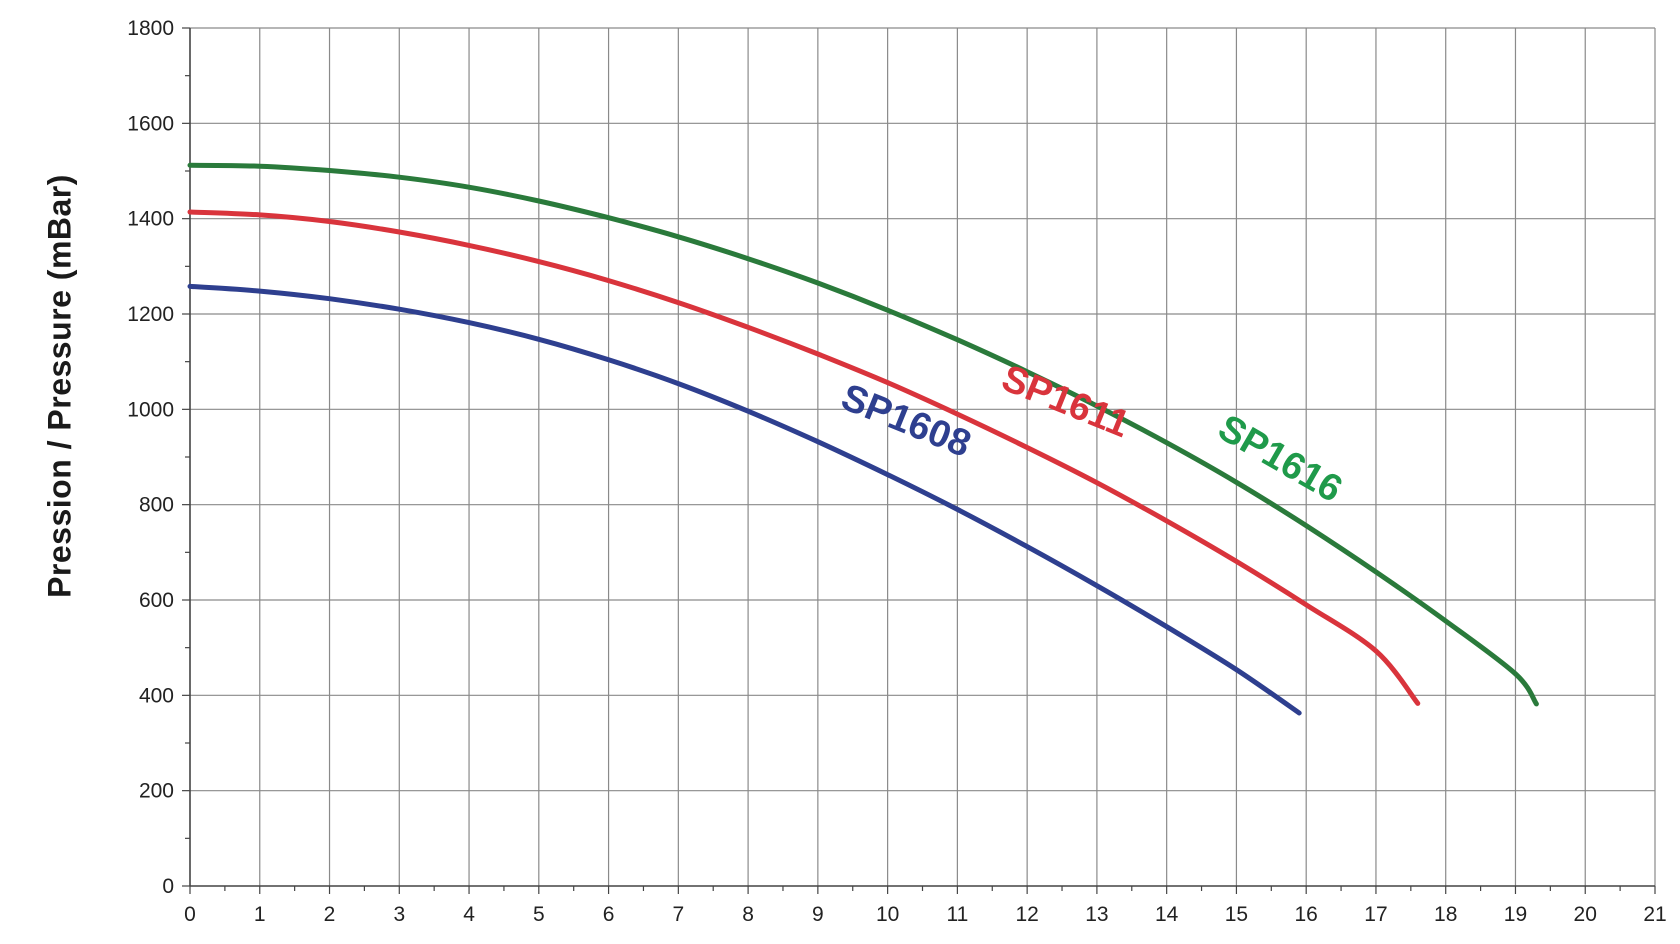 This screenshot has height=944, width=1680. What do you see at coordinates (609, 914) in the screenshot?
I see `x-tick-label: 6` at bounding box center [609, 914].